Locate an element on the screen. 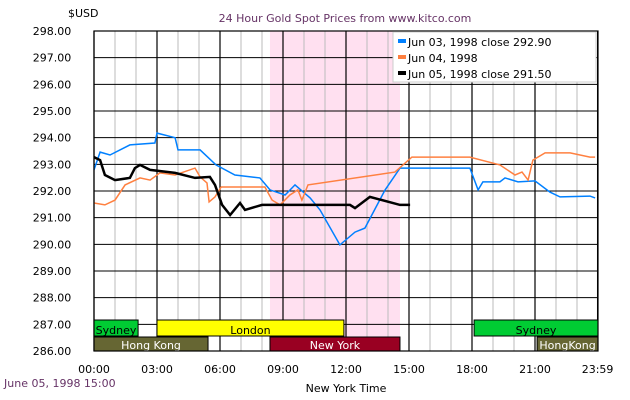  x-tick-label: 09:00 is located at coordinates (283, 369).